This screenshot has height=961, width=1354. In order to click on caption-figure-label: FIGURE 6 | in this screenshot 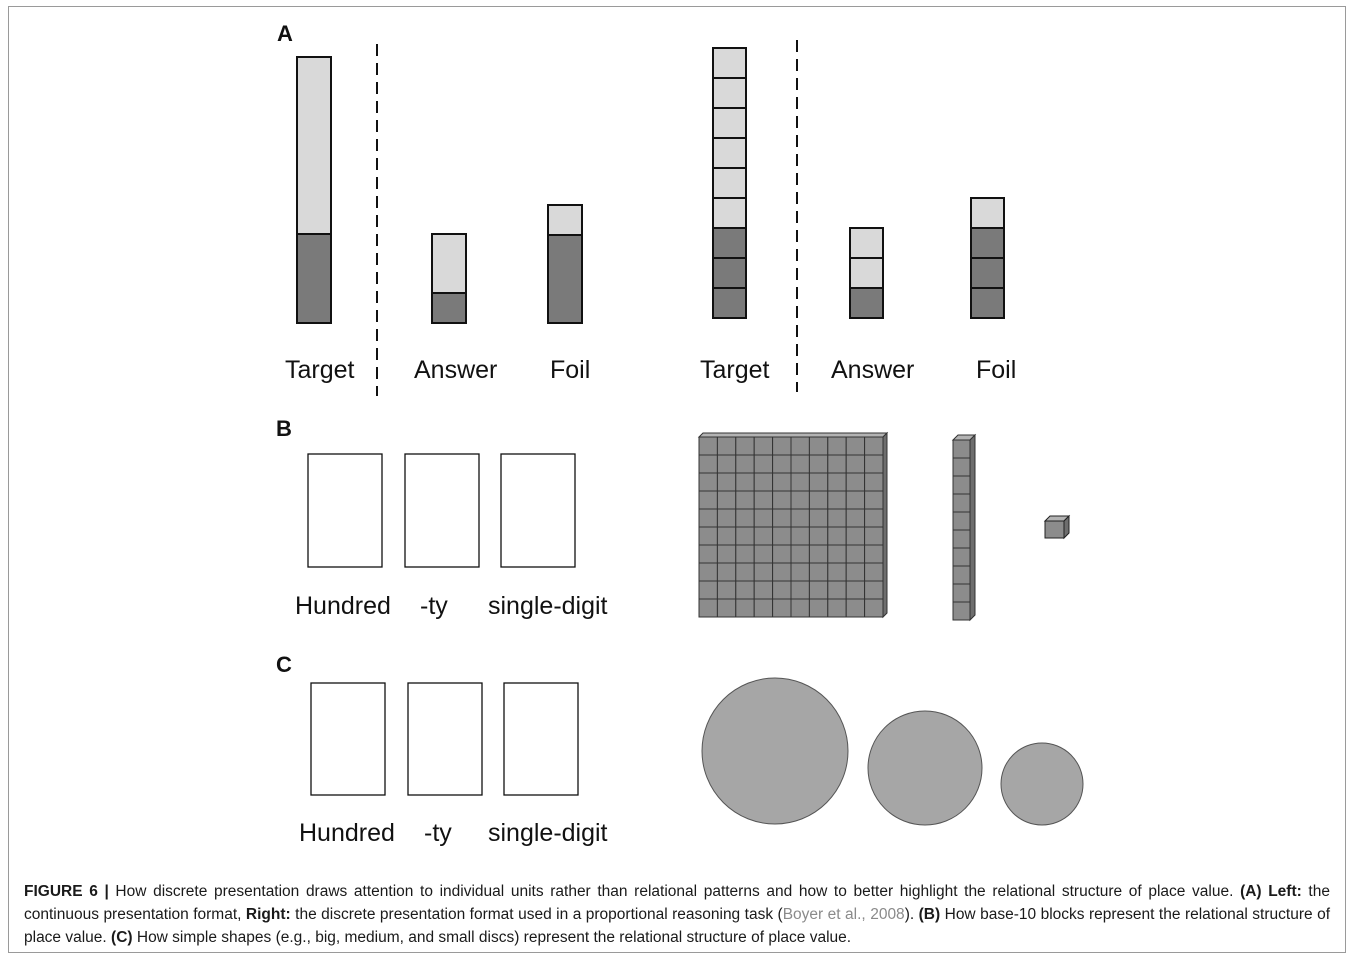, I will do `click(66, 891)`.